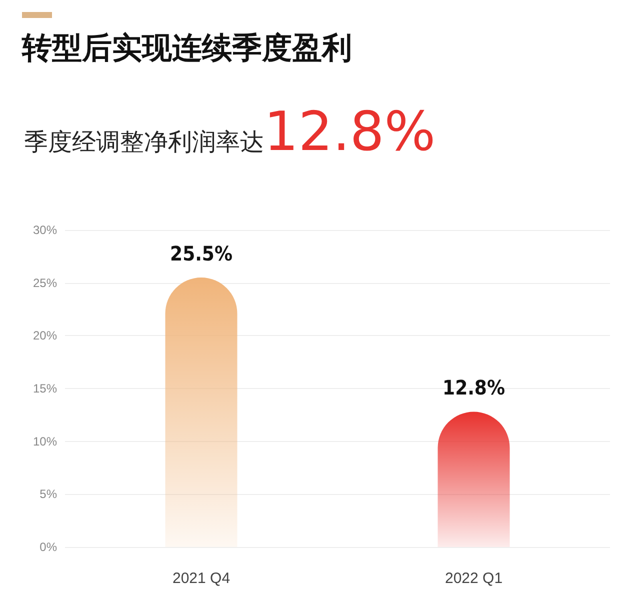 This screenshot has width=640, height=613. I want to click on y-tick-label: 10%, so click(45, 441).